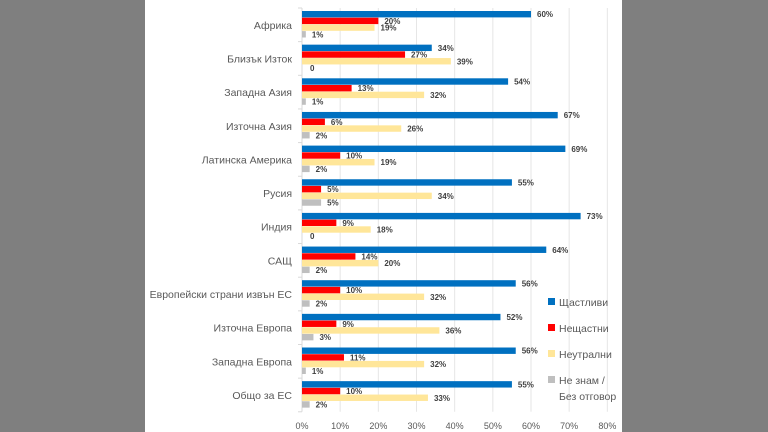 This screenshot has height=432, width=768. Describe the element at coordinates (318, 34) in the screenshot. I see `data-label: 1%` at that location.